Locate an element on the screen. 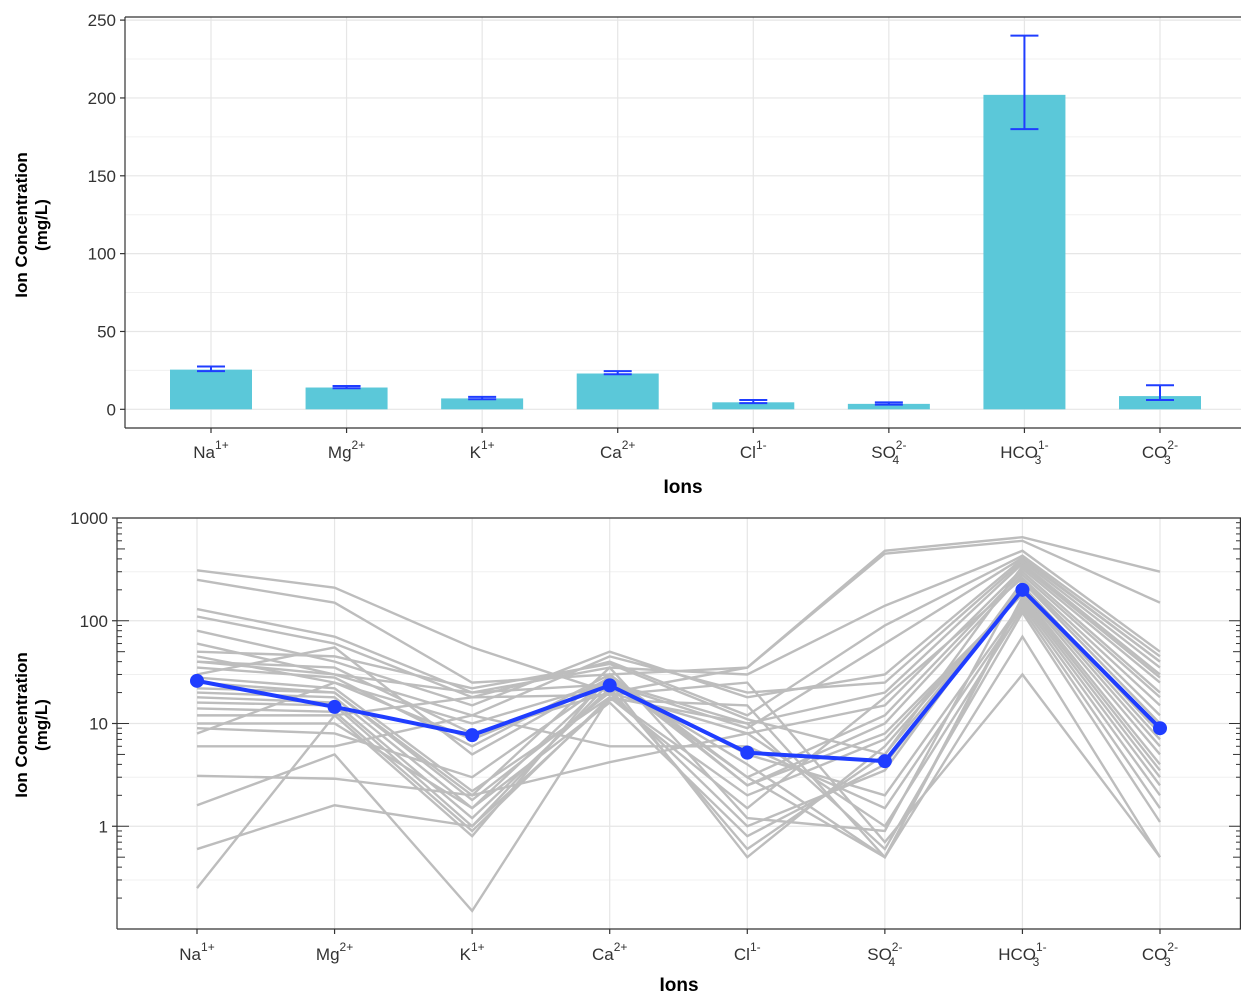 The height and width of the screenshot is (996, 1241). y-tick-label: 200 is located at coordinates (102, 98).